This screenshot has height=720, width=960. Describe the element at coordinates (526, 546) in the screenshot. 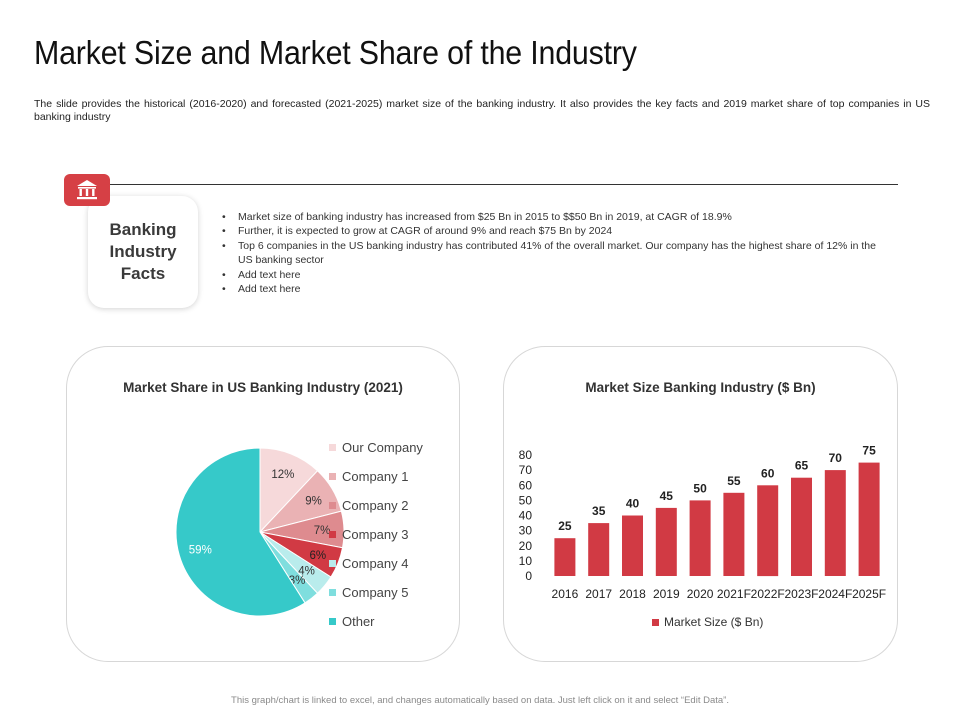

I see `y-tick-label: 20` at that location.